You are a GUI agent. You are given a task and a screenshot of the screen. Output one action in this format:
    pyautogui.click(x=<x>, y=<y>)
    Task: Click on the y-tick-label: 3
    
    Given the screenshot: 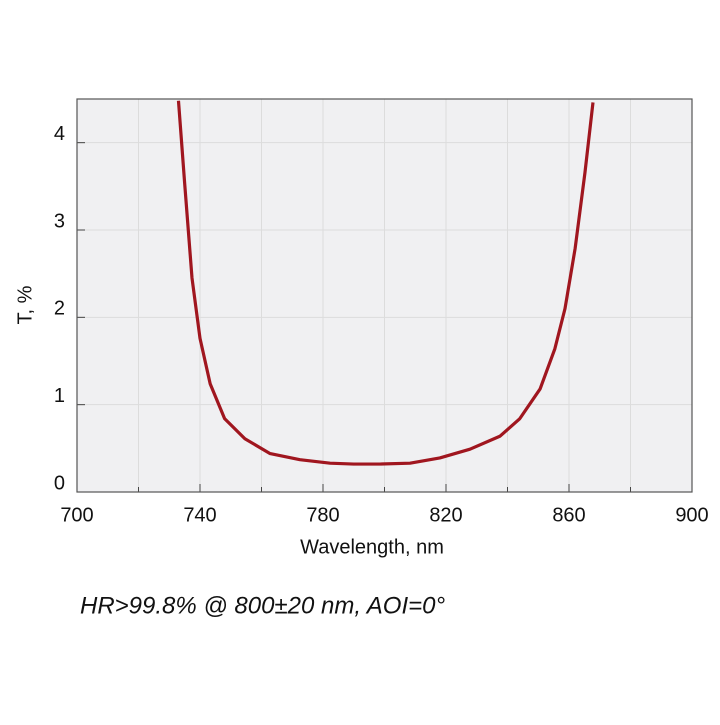 What is the action you would take?
    pyautogui.click(x=59, y=221)
    